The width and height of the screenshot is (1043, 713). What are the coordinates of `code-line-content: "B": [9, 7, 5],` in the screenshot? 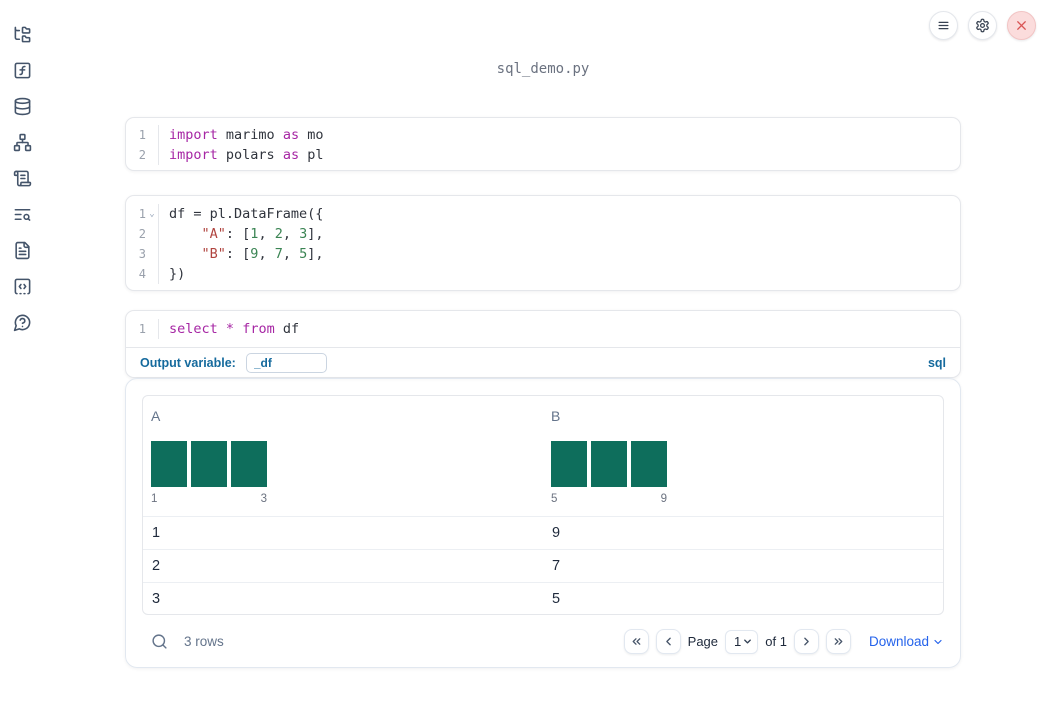 It's located at (559, 254).